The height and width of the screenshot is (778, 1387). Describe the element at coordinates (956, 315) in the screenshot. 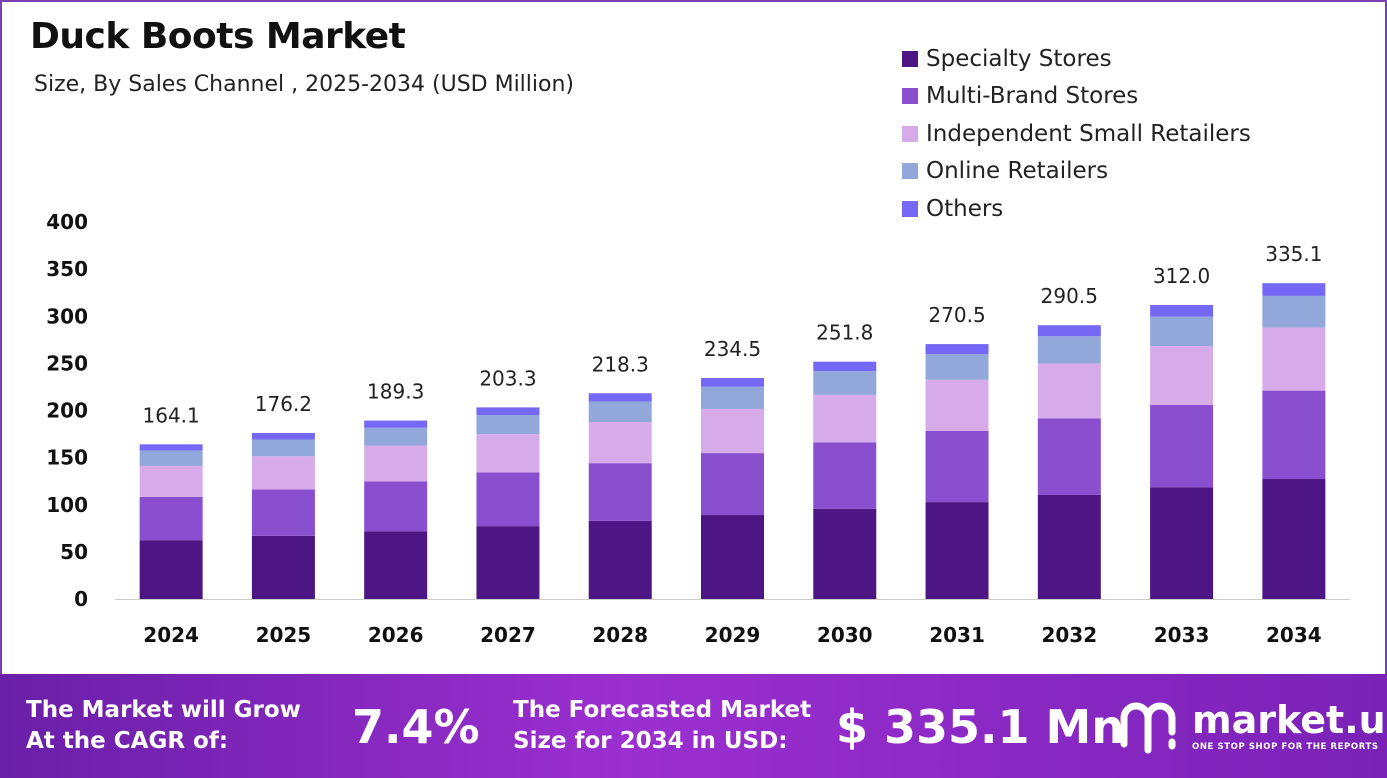

I see `bar-total-label-2031: 270.5` at that location.